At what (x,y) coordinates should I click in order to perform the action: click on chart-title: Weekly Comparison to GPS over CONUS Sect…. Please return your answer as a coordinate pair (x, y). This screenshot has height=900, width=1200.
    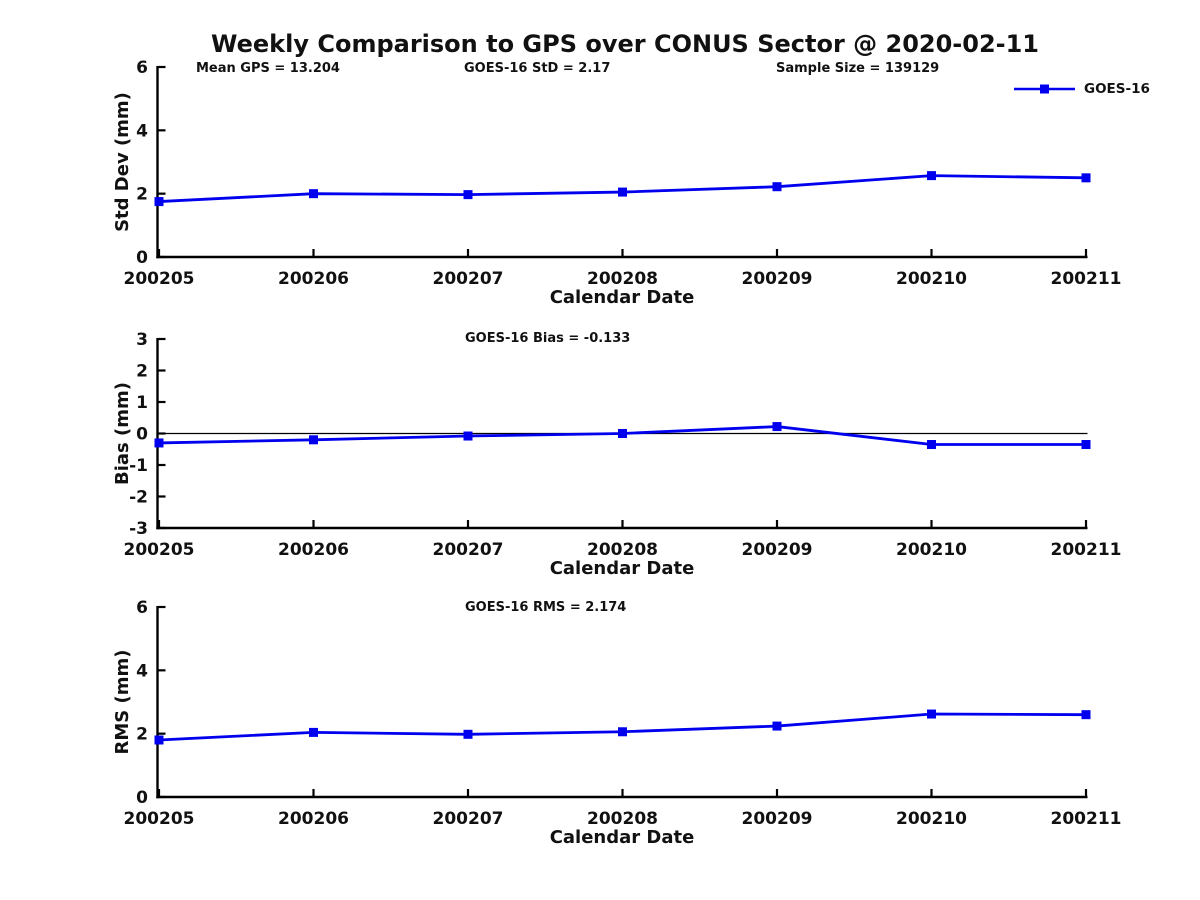
    Looking at the image, I should click on (625, 44).